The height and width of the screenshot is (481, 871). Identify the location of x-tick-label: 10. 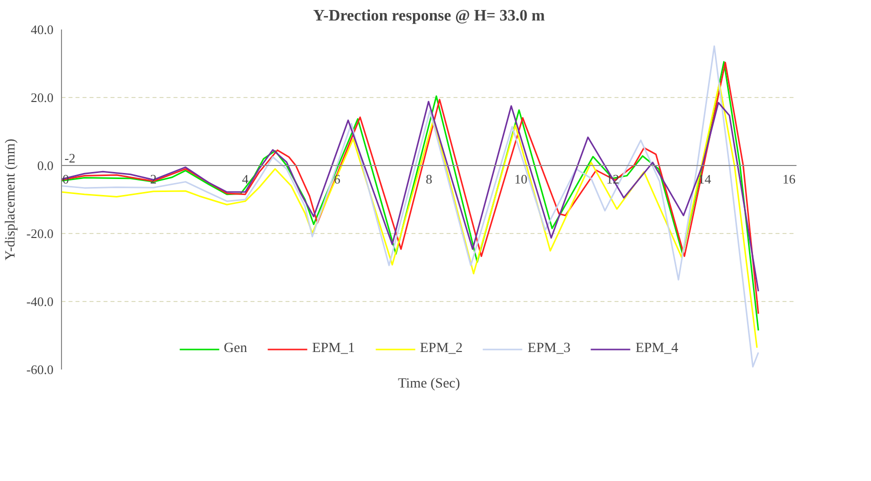
(521, 179).